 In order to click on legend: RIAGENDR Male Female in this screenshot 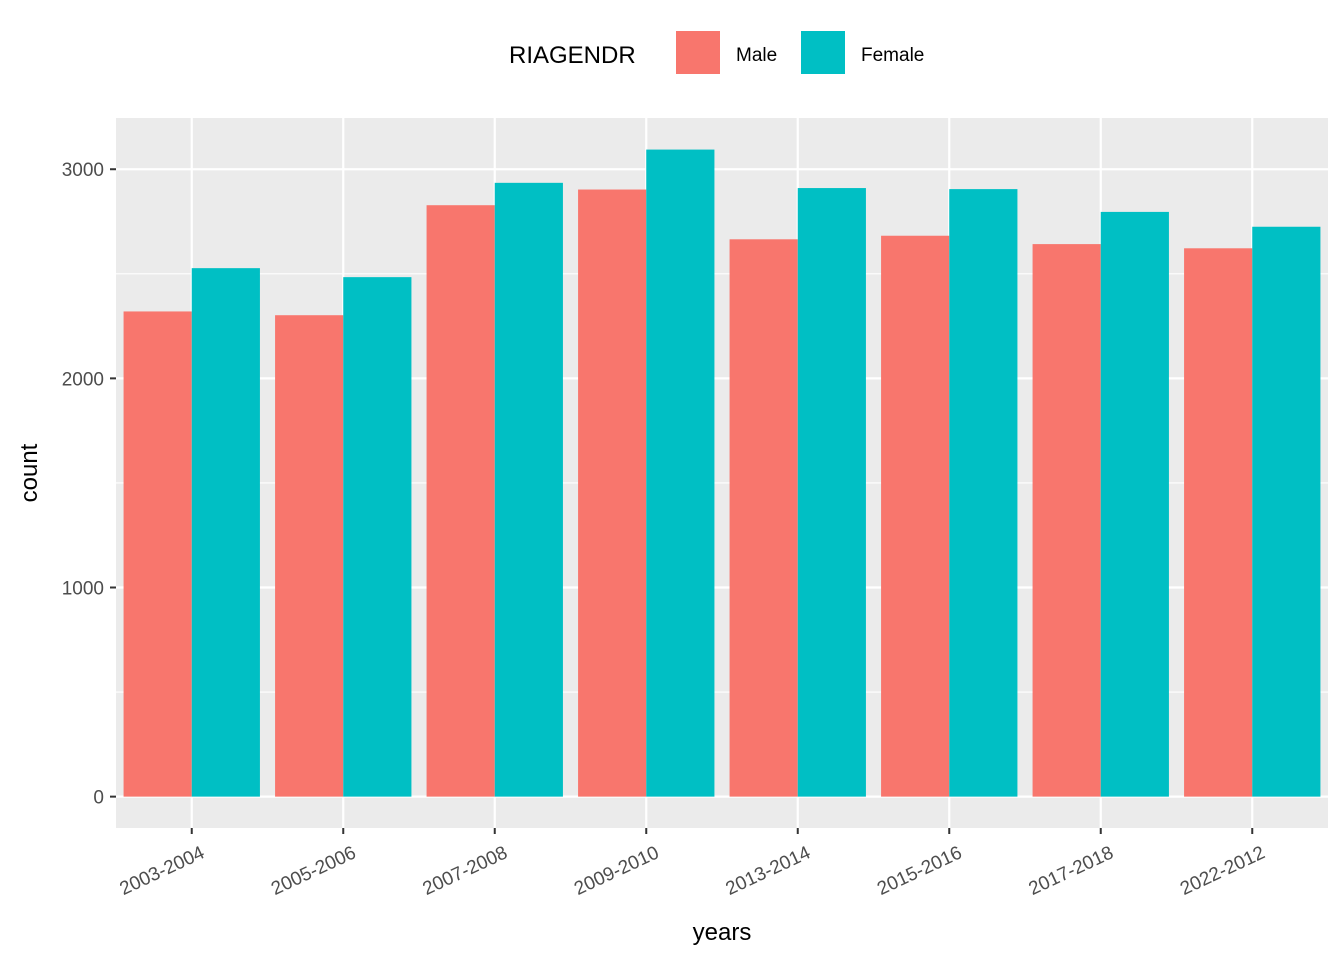, I will do `click(716, 52)`.